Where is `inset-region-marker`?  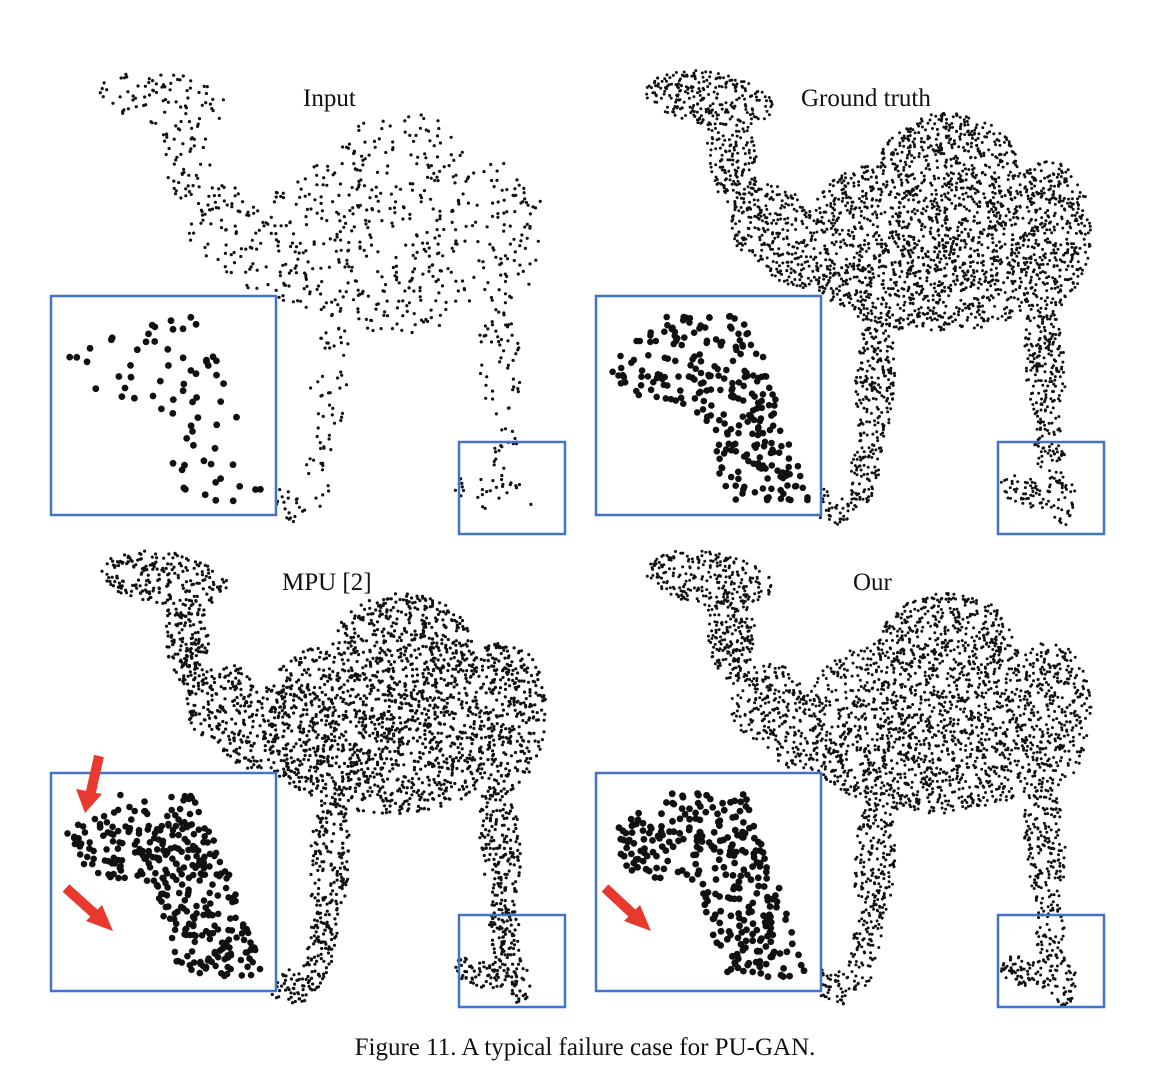 inset-region-marker is located at coordinates (512, 488).